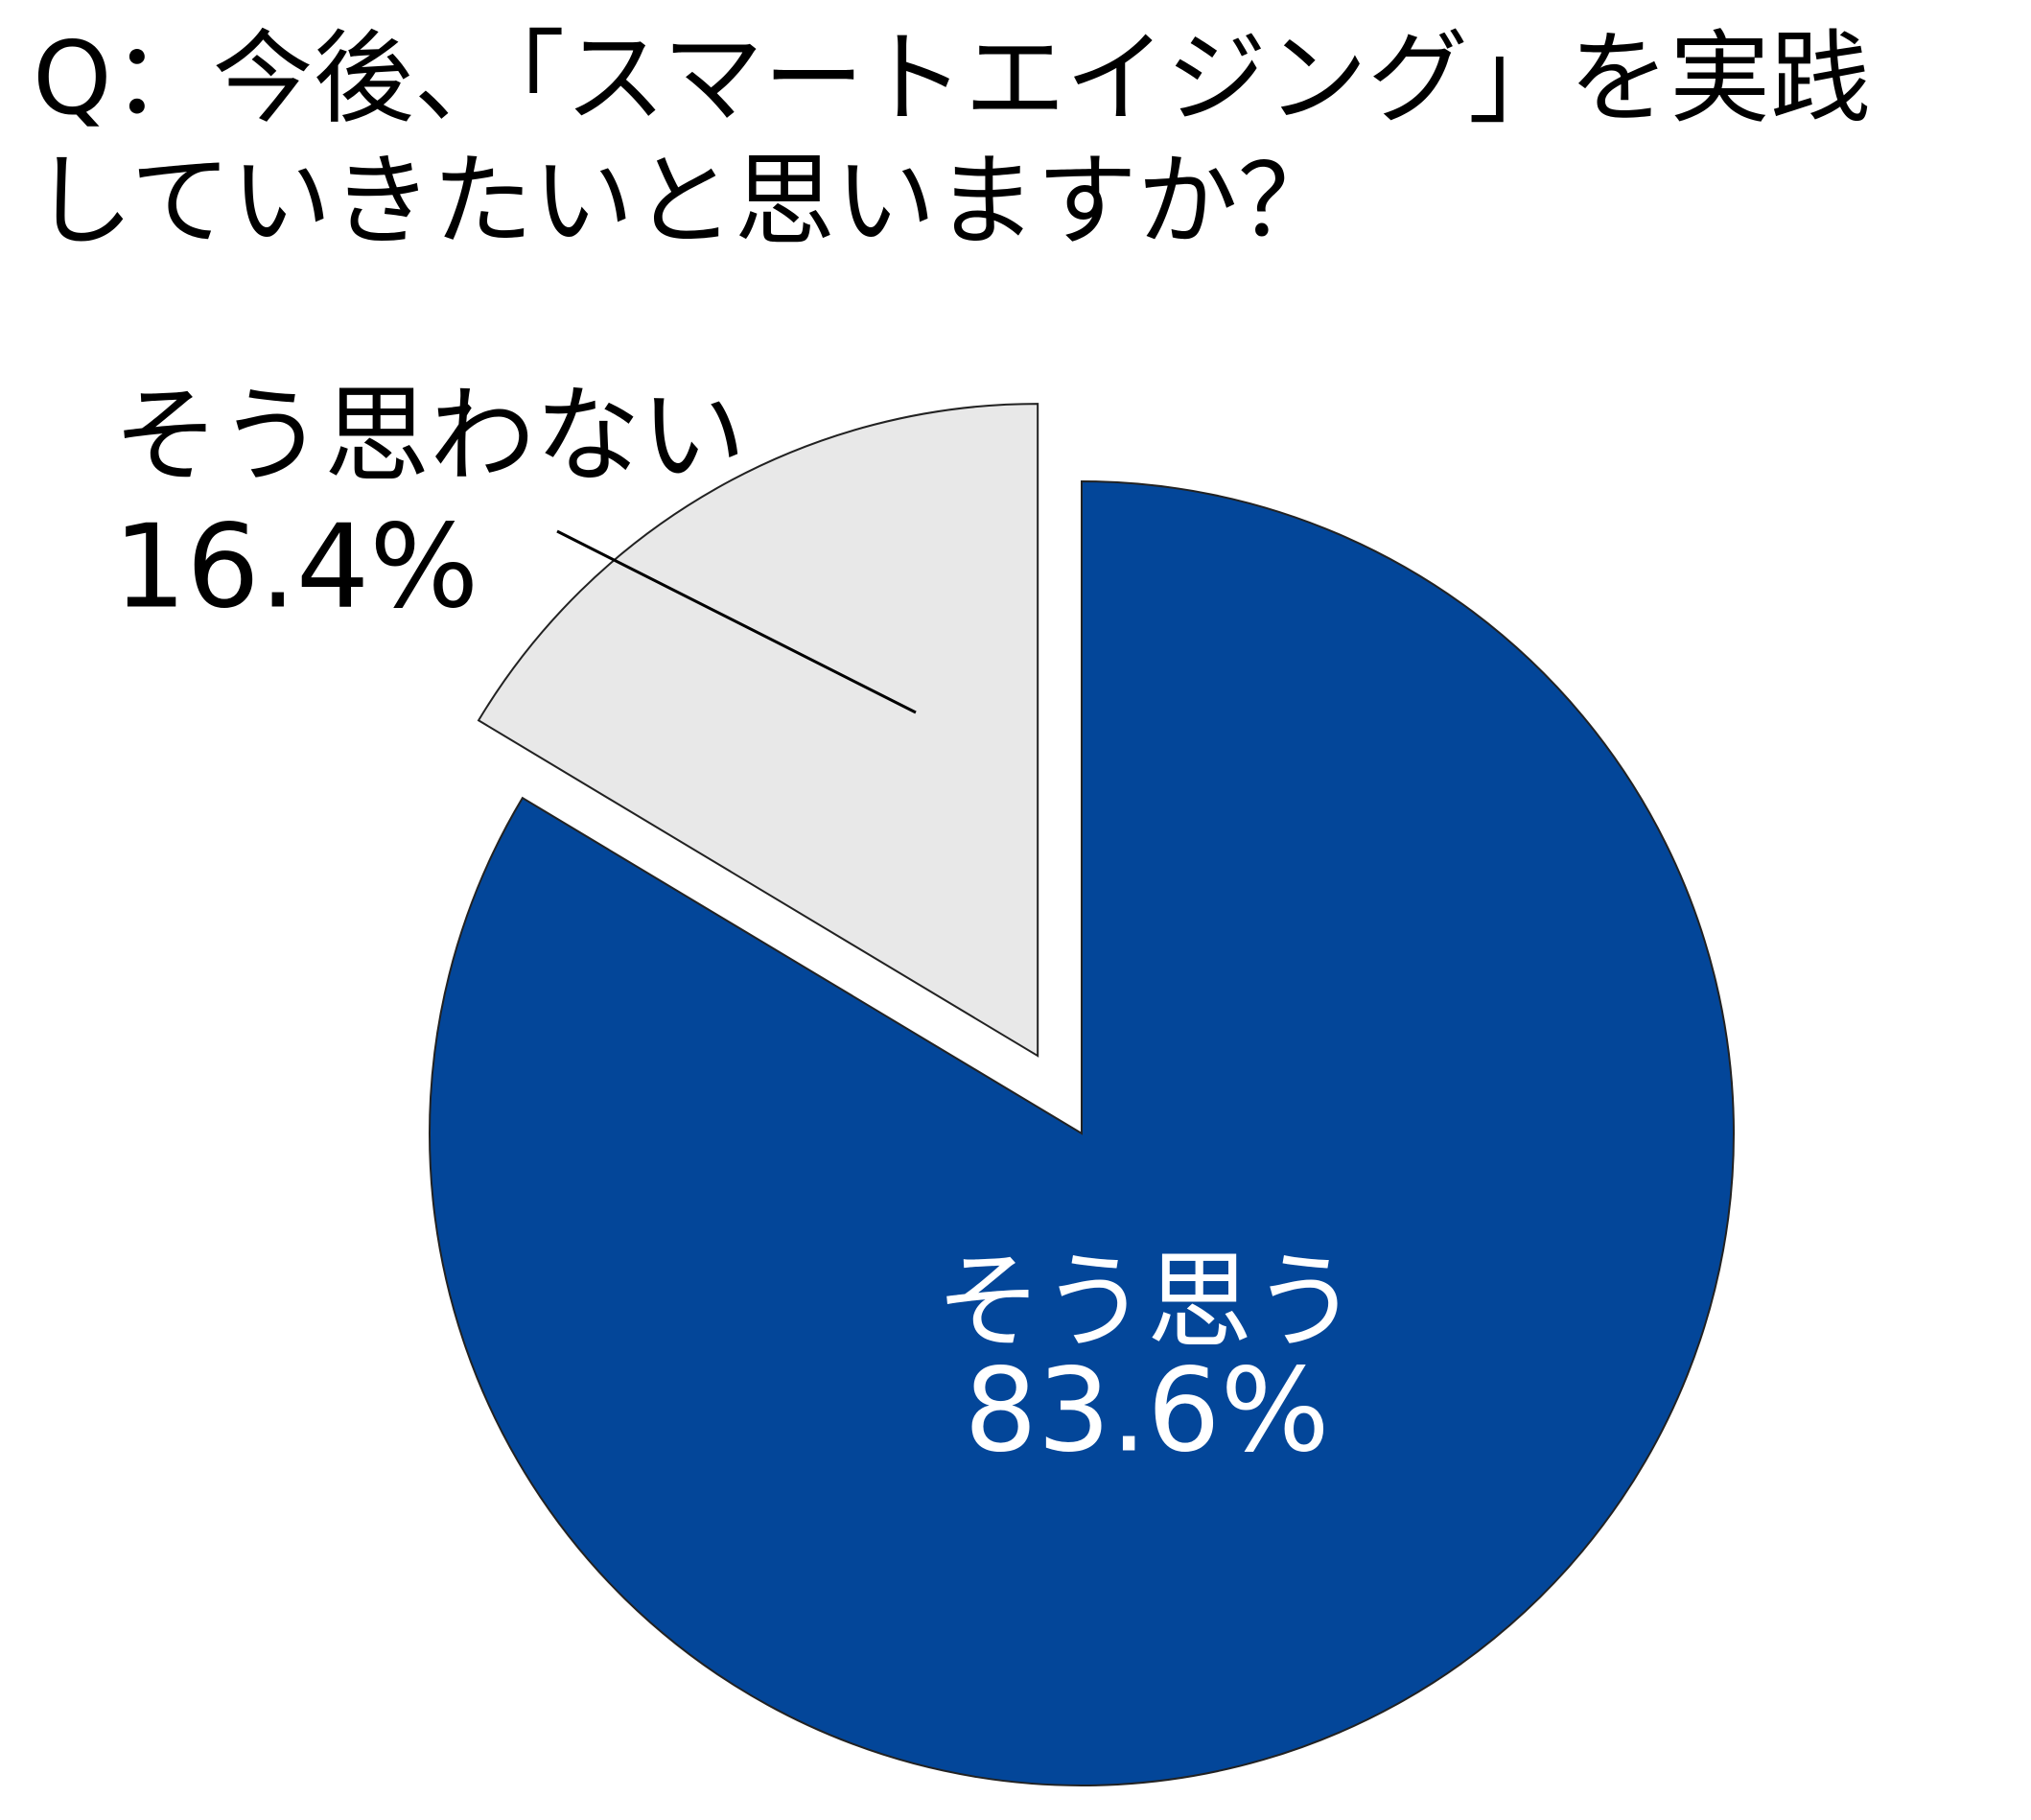 This screenshot has height=1820, width=2031. I want to click on leader-line, so click(737, 621).